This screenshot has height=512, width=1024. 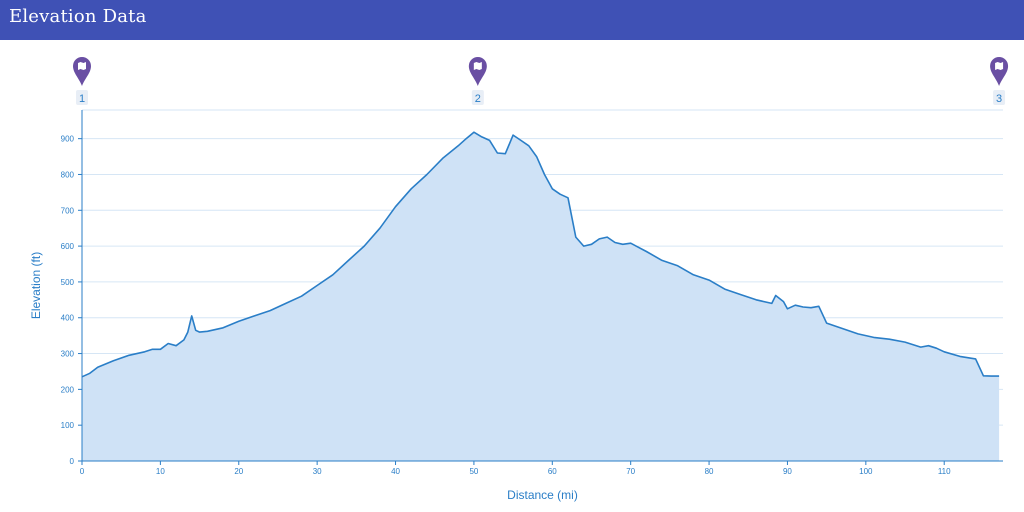 I want to click on y-axis-title: Elevation (ft), so click(x=36, y=285).